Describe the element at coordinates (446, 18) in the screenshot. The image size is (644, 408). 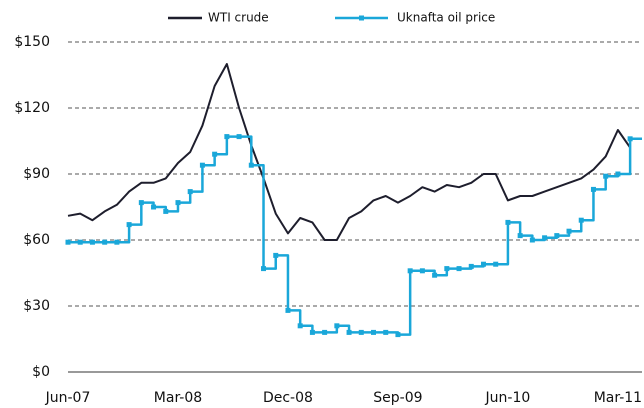
I see `legend-label: Uknafta oil price` at that location.